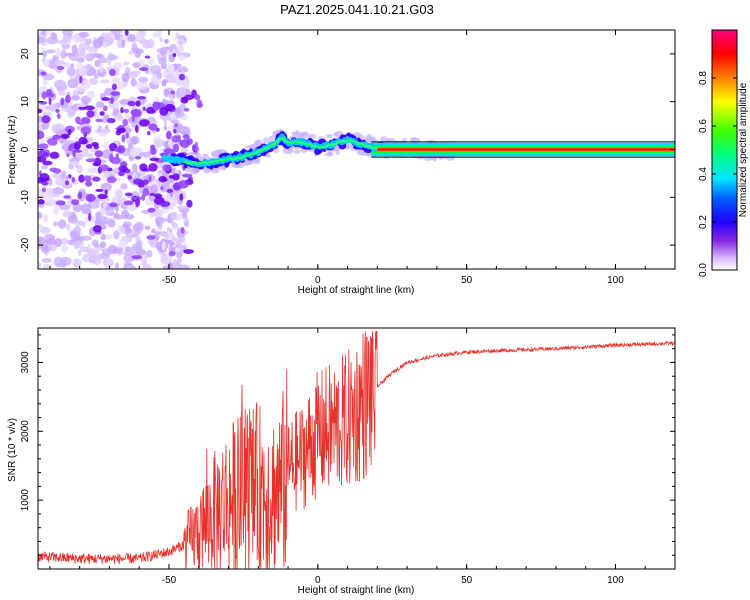 The width and height of the screenshot is (750, 600). Describe the element at coordinates (615, 580) in the screenshot. I see `snr-xtick-label: 100` at that location.